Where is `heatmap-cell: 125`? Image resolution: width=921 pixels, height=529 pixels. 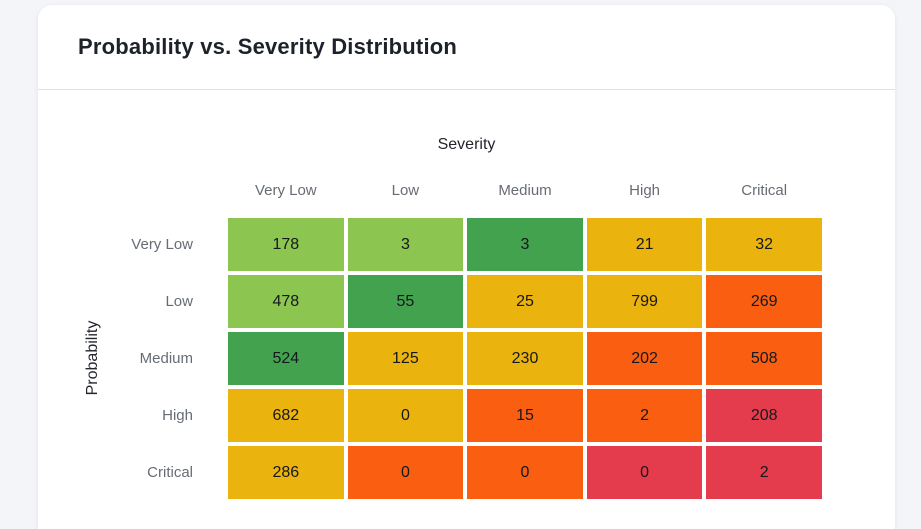 heatmap-cell: 125 is located at coordinates (405, 358).